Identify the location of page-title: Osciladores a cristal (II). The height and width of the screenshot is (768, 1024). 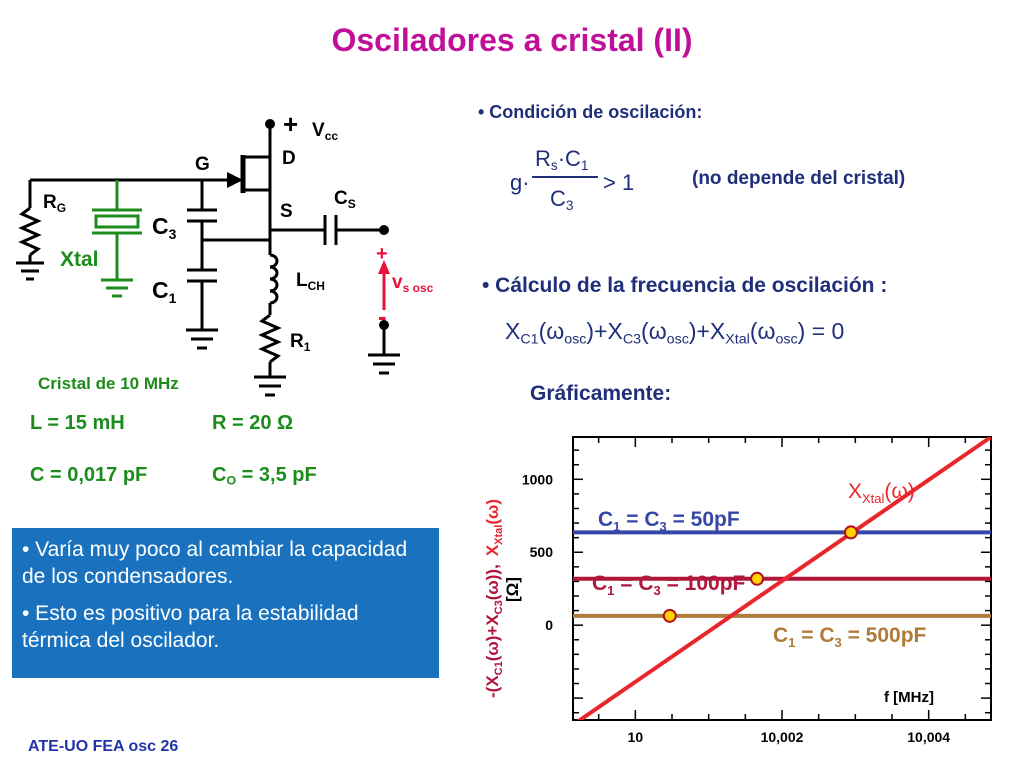
(512, 40).